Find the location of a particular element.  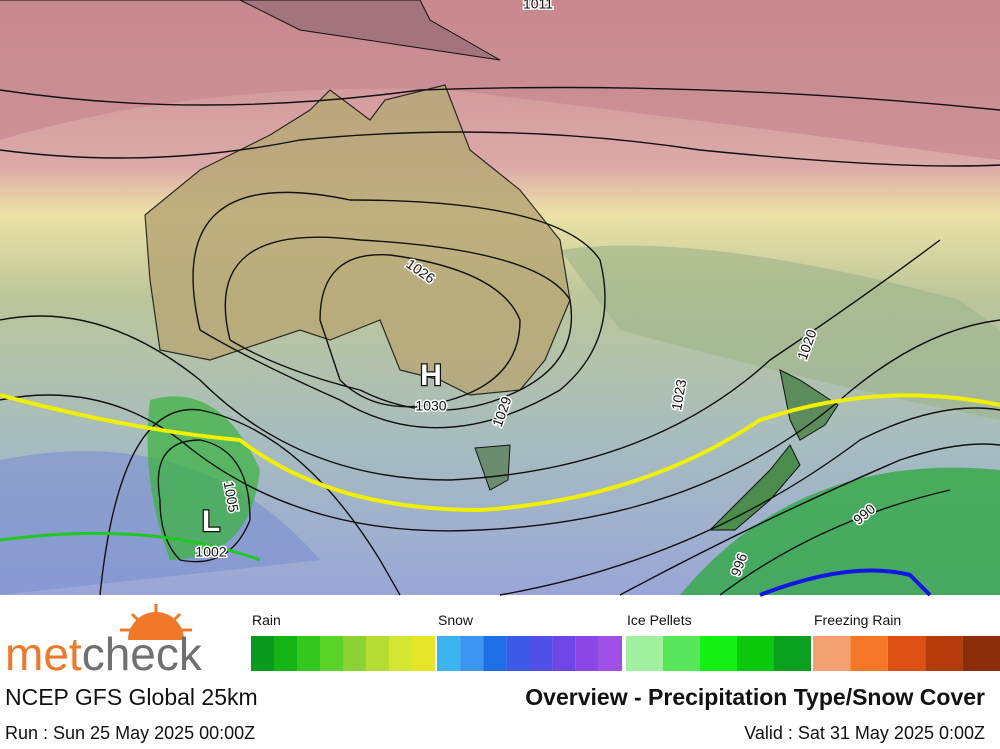

pressure-value: 1030 is located at coordinates (430, 406).